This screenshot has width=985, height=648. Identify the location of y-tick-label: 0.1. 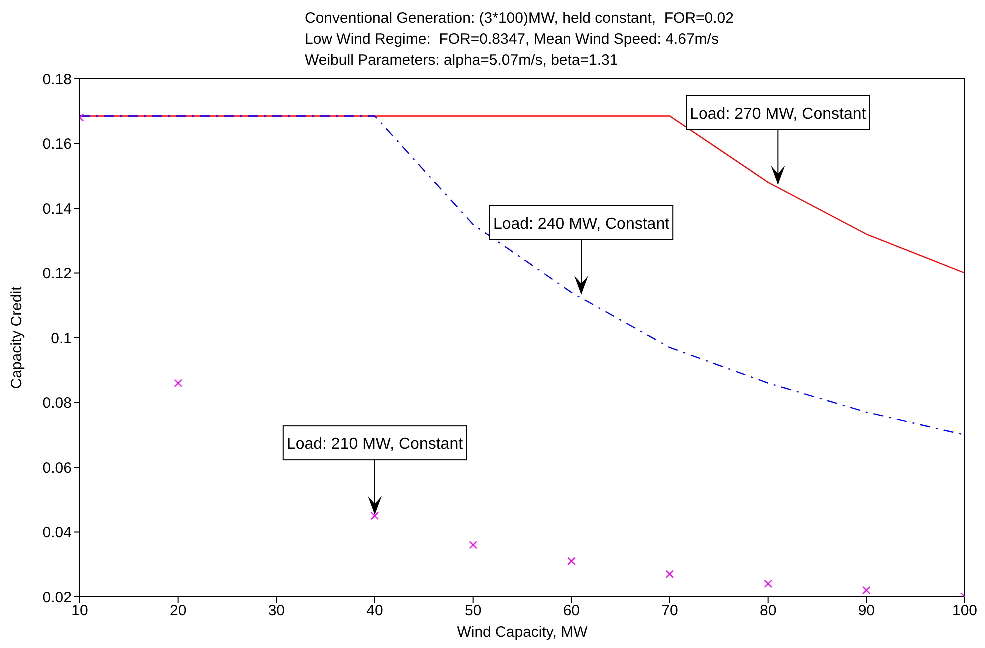
(61, 339).